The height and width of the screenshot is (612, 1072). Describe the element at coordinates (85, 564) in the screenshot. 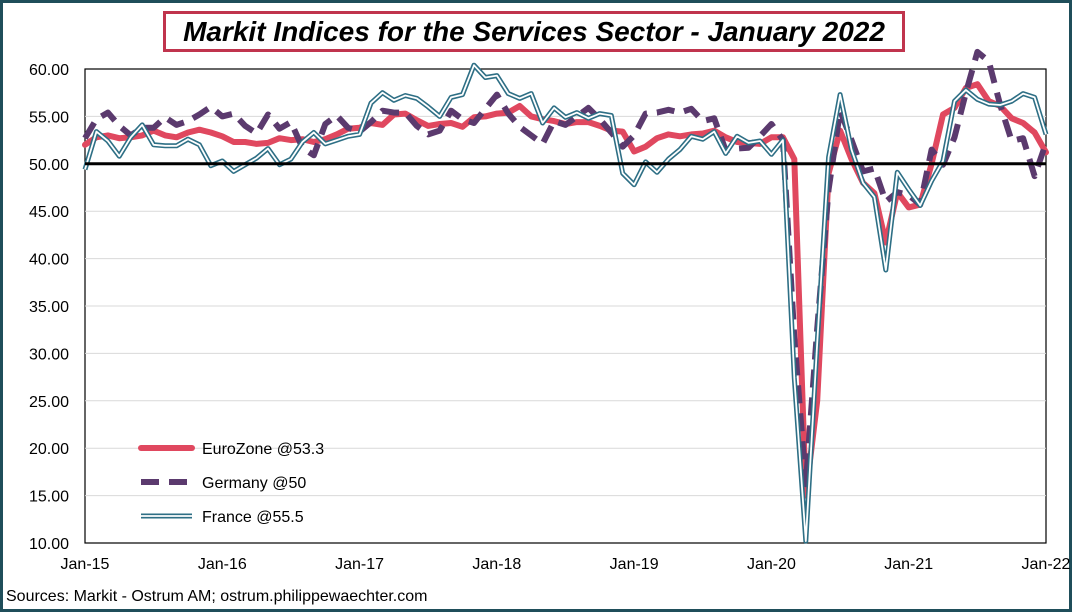

I see `x-tick-label-Jan-15: Jan-15` at that location.